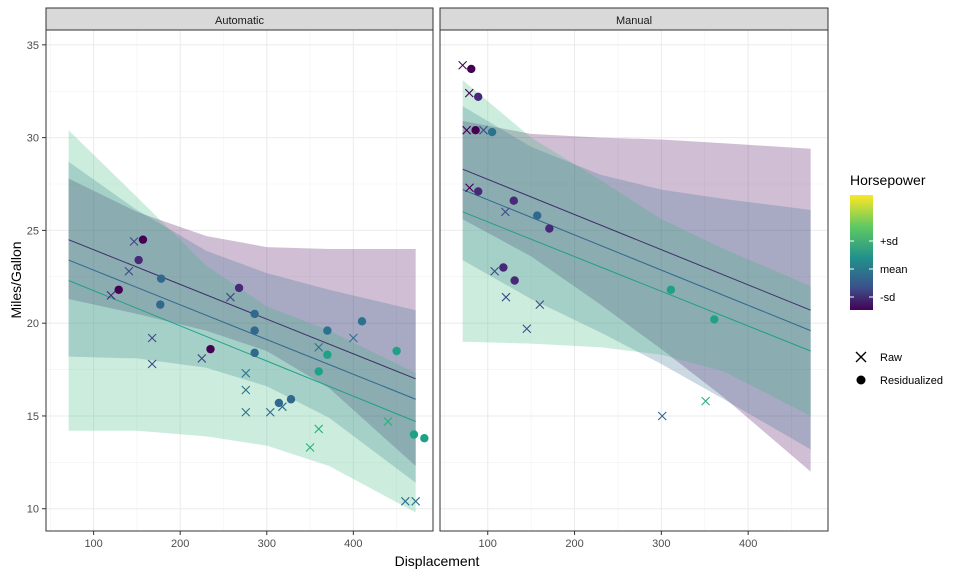  Describe the element at coordinates (618, 540) in the screenshot. I see `x-ticks-manual: 100 200 300 400` at that location.